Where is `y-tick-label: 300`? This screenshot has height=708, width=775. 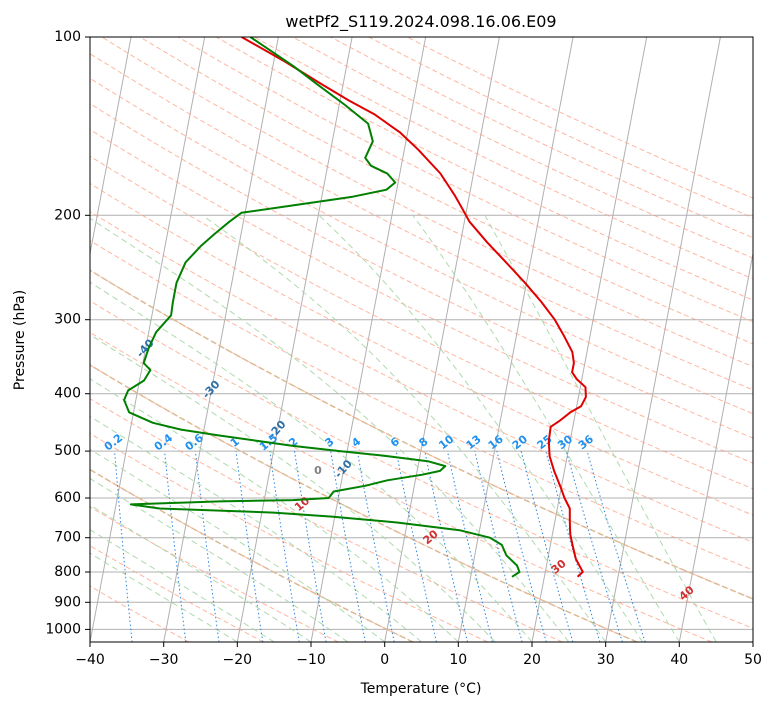
y-tick-label: 300 is located at coordinates (67, 320).